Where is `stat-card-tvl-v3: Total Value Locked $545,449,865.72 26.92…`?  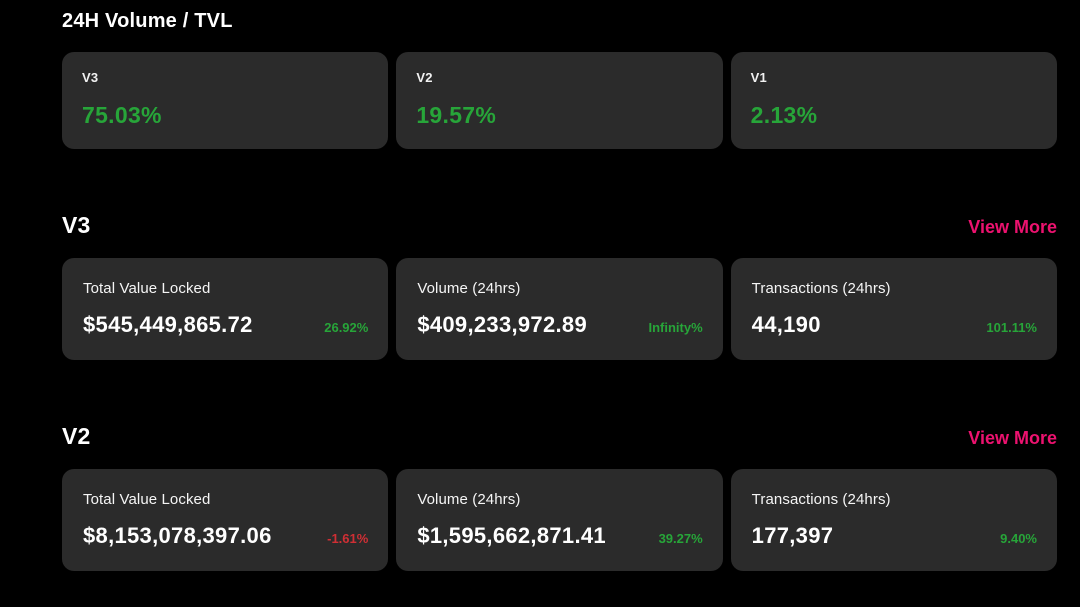 stat-card-tvl-v3: Total Value Locked $545,449,865.72 26.92… is located at coordinates (225, 309).